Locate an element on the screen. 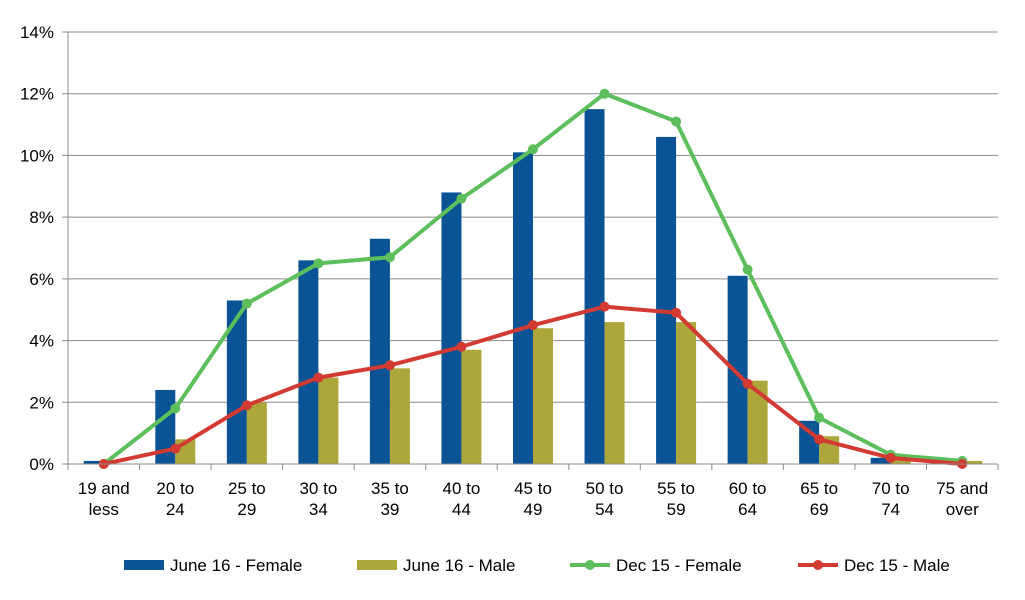  x-tick-label-line: 55 to is located at coordinates (676, 488).